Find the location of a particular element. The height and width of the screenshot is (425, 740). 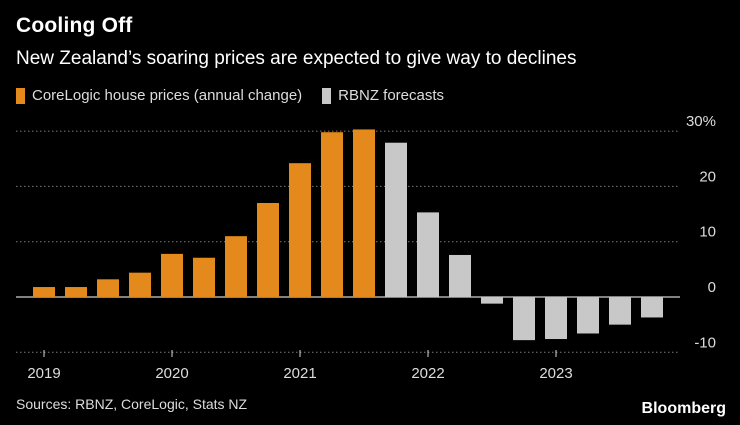

chart-title: Cooling Off is located at coordinates (74, 25).